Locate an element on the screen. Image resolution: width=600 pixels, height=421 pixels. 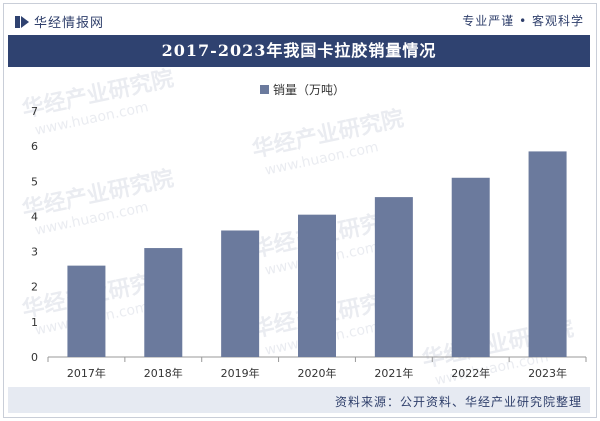
source-text: 资料来源：公开资料、华经产业研究院整理 is located at coordinates (458, 402).